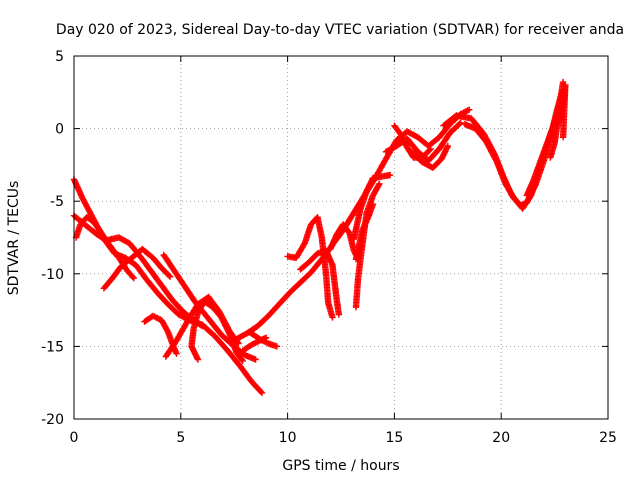 The image size is (640, 480). Describe the element at coordinates (180, 438) in the screenshot. I see `x-tick-label: 5` at that location.